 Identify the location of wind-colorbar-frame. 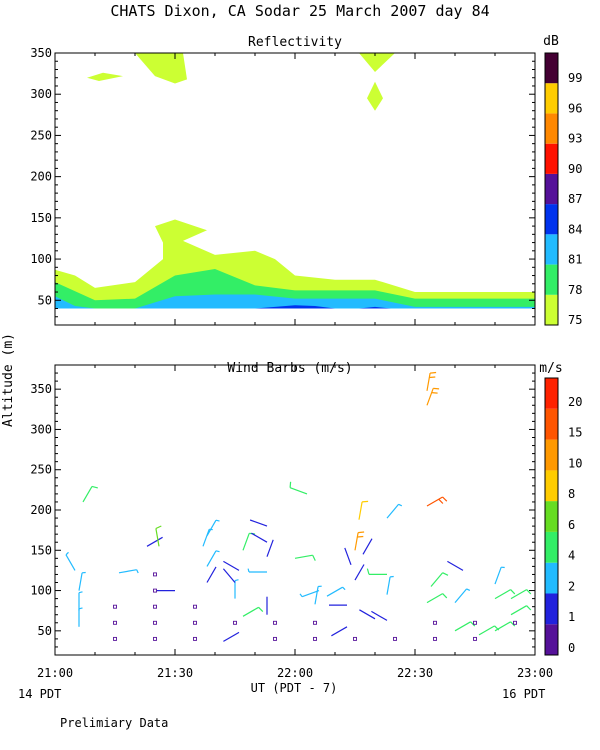
(551, 516).